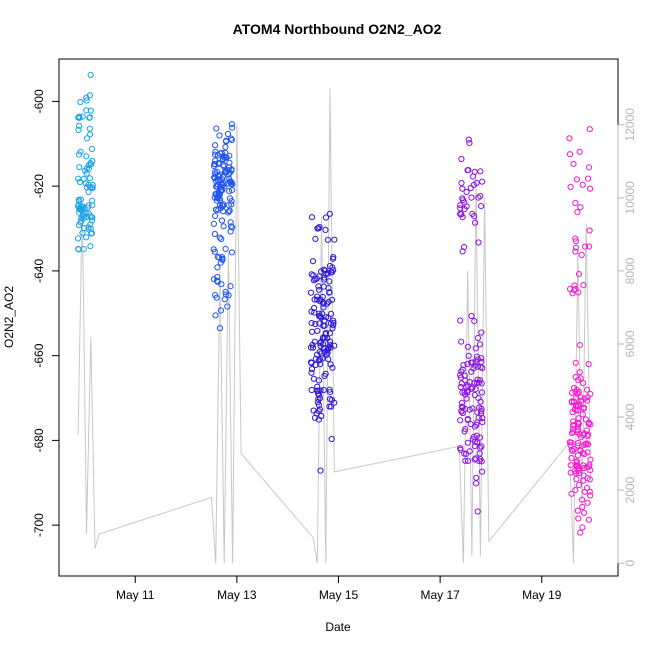 The width and height of the screenshot is (650, 650). Describe the element at coordinates (440, 595) in the screenshot. I see `x-tick-label: May 17` at that location.